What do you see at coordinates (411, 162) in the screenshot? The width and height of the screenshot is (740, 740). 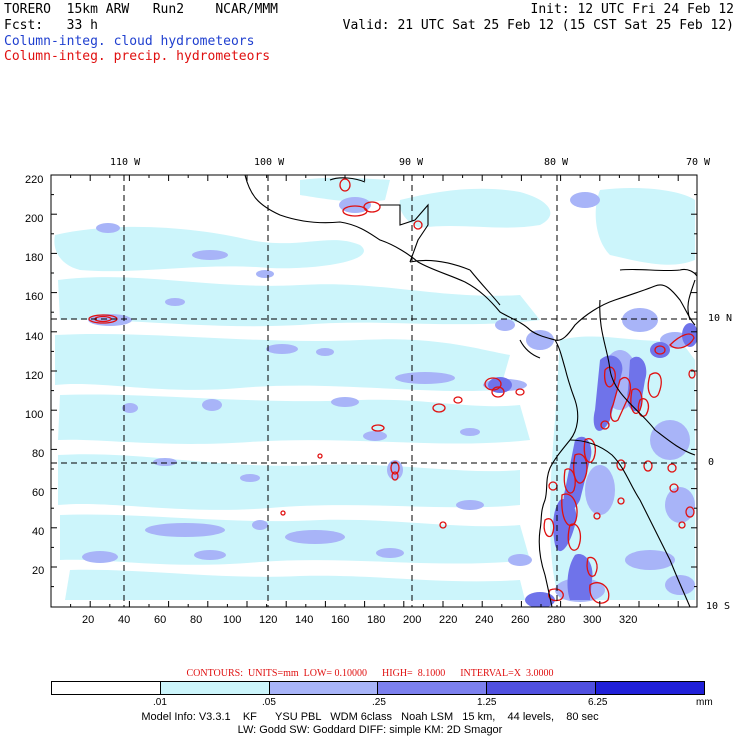 I see `lon-label-90w: 90 W` at bounding box center [411, 162].